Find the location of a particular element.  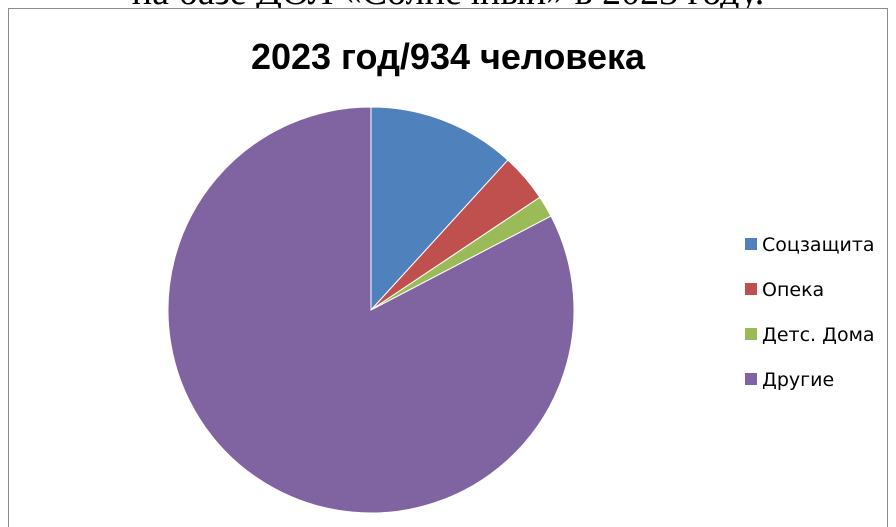

legend: Соцзащита Опека Детс. Дома Другие is located at coordinates (810, 312).